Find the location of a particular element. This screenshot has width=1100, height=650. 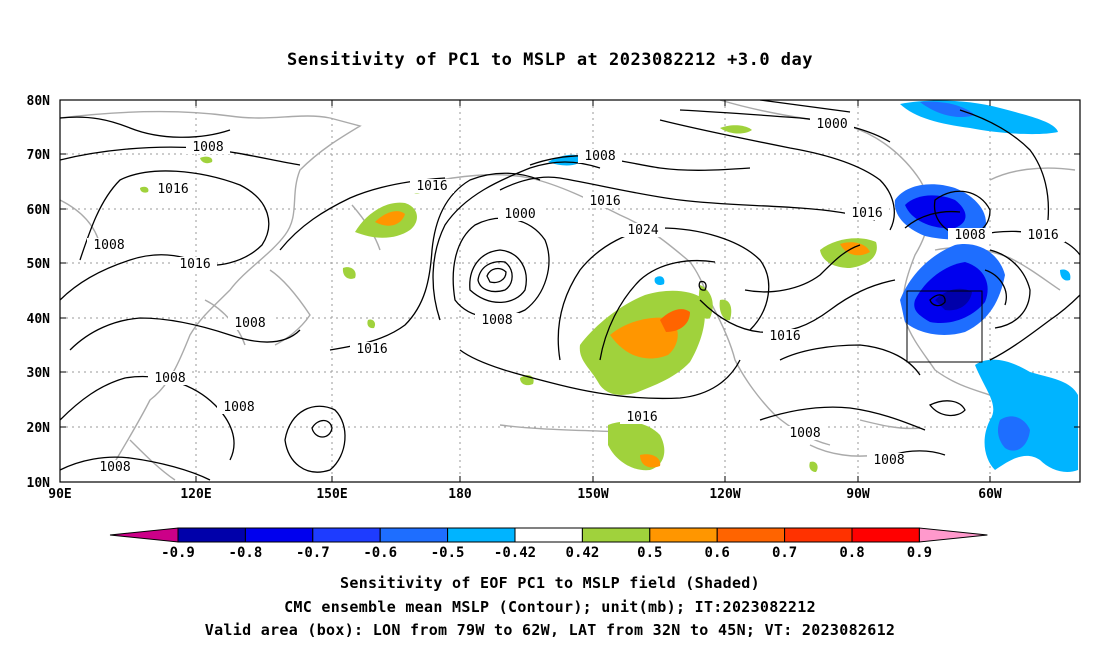

colorbar-label: -0.7 is located at coordinates (313, 553).